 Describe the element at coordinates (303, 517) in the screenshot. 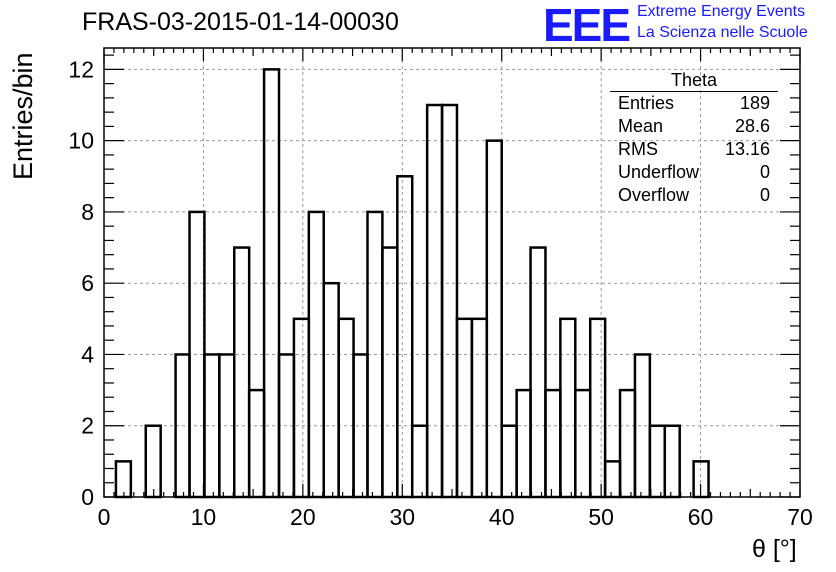

I see `x-tick-label: 20` at that location.